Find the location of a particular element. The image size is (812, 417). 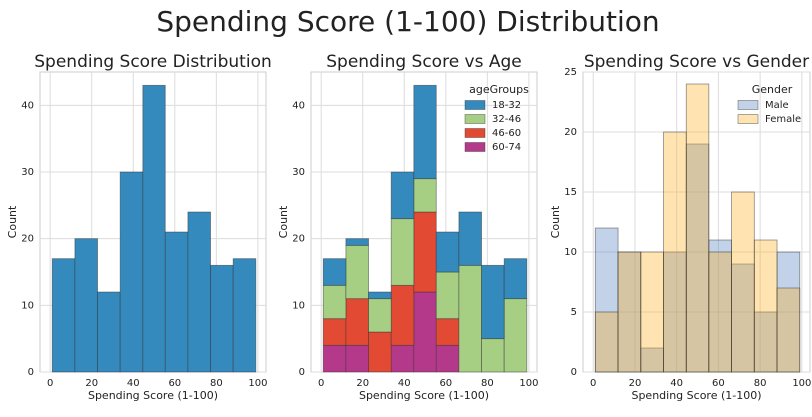

subplot-title: Spending Score Distribution is located at coordinates (153, 62).